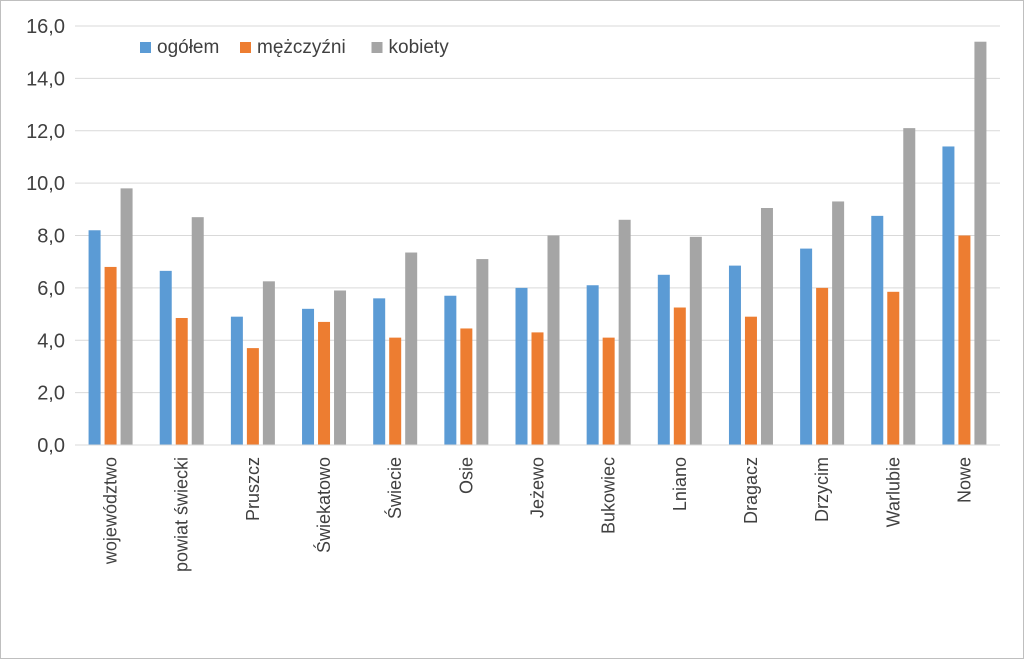  Describe the element at coordinates (751, 490) in the screenshot. I see `x-category-label: Dragacz` at that location.